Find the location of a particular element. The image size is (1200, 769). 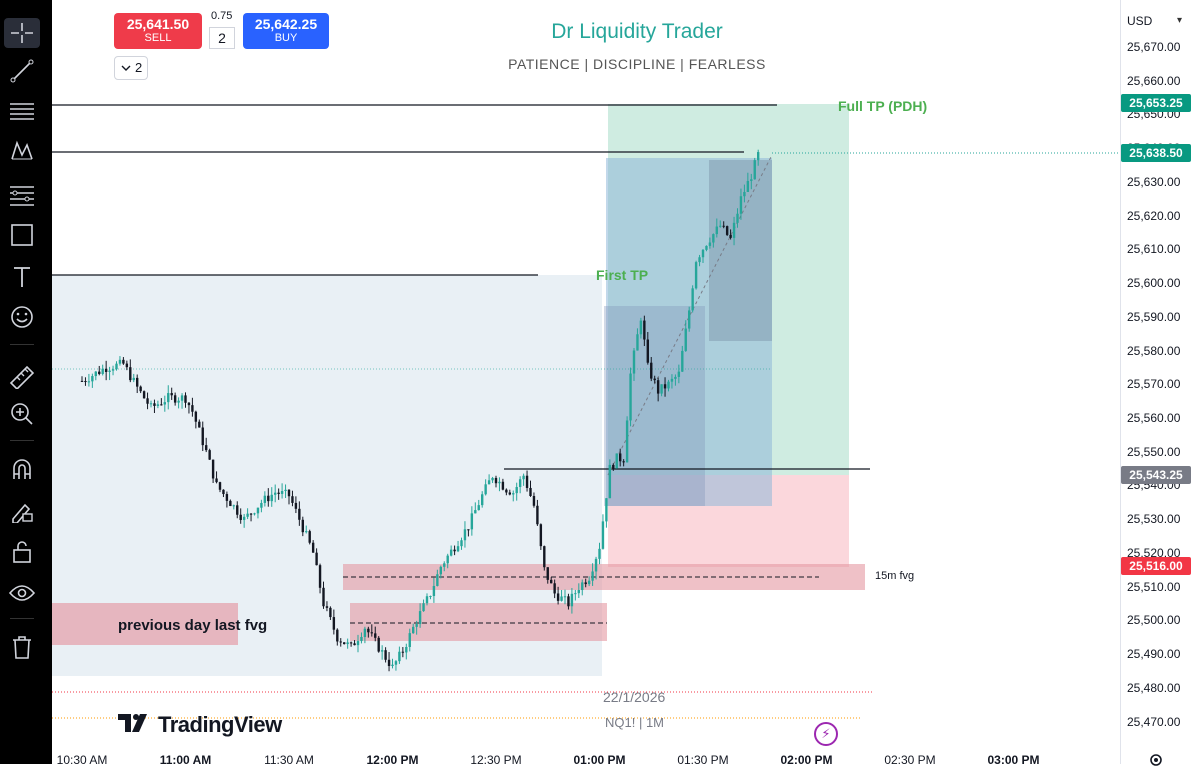

lock-pencil-icon is located at coordinates (22, 511).